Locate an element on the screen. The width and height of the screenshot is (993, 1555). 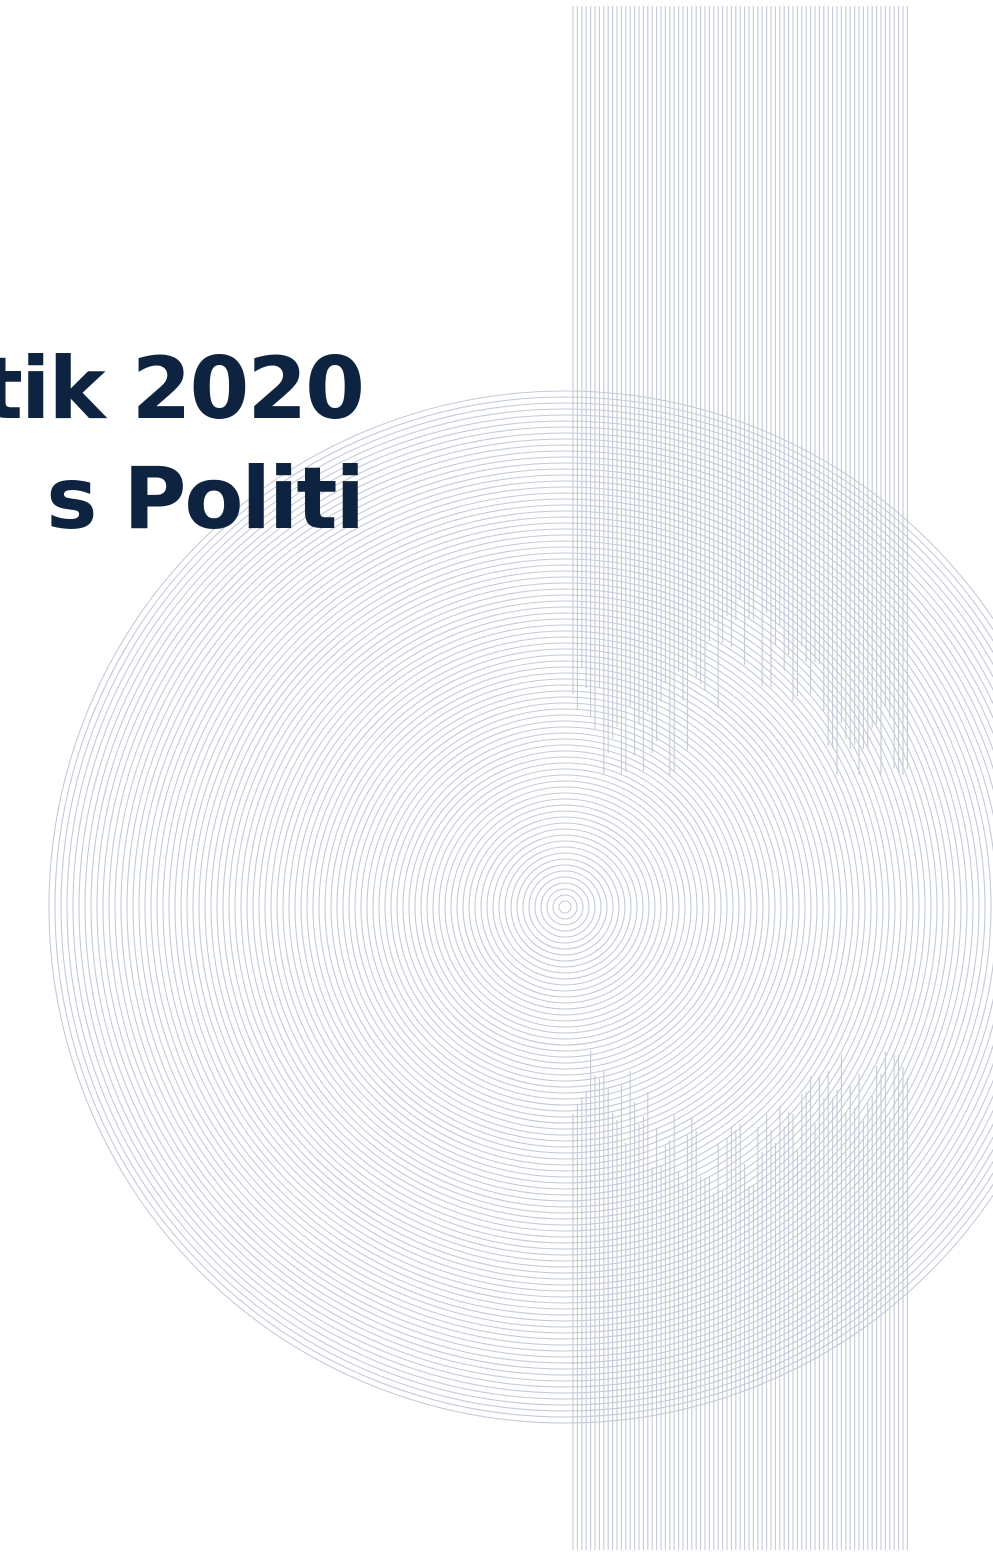
circle-ring is located at coordinates (565, 907).